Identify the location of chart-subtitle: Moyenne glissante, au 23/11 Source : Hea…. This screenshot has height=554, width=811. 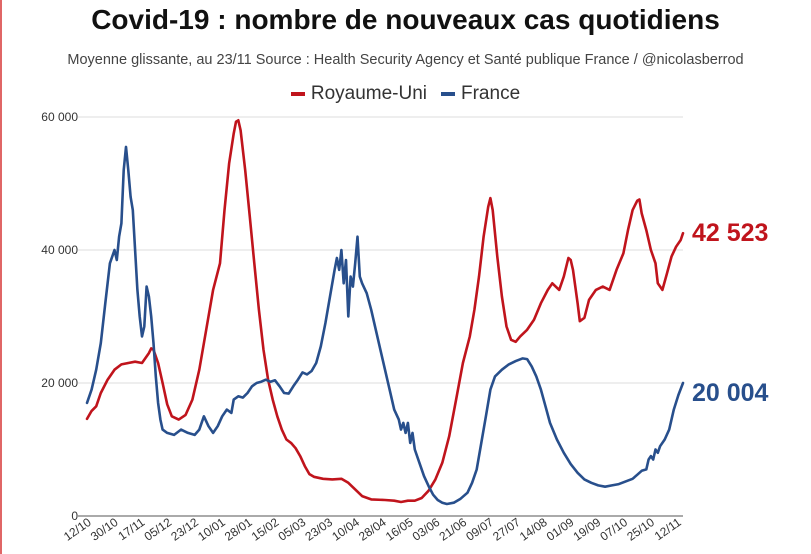
(405, 60).